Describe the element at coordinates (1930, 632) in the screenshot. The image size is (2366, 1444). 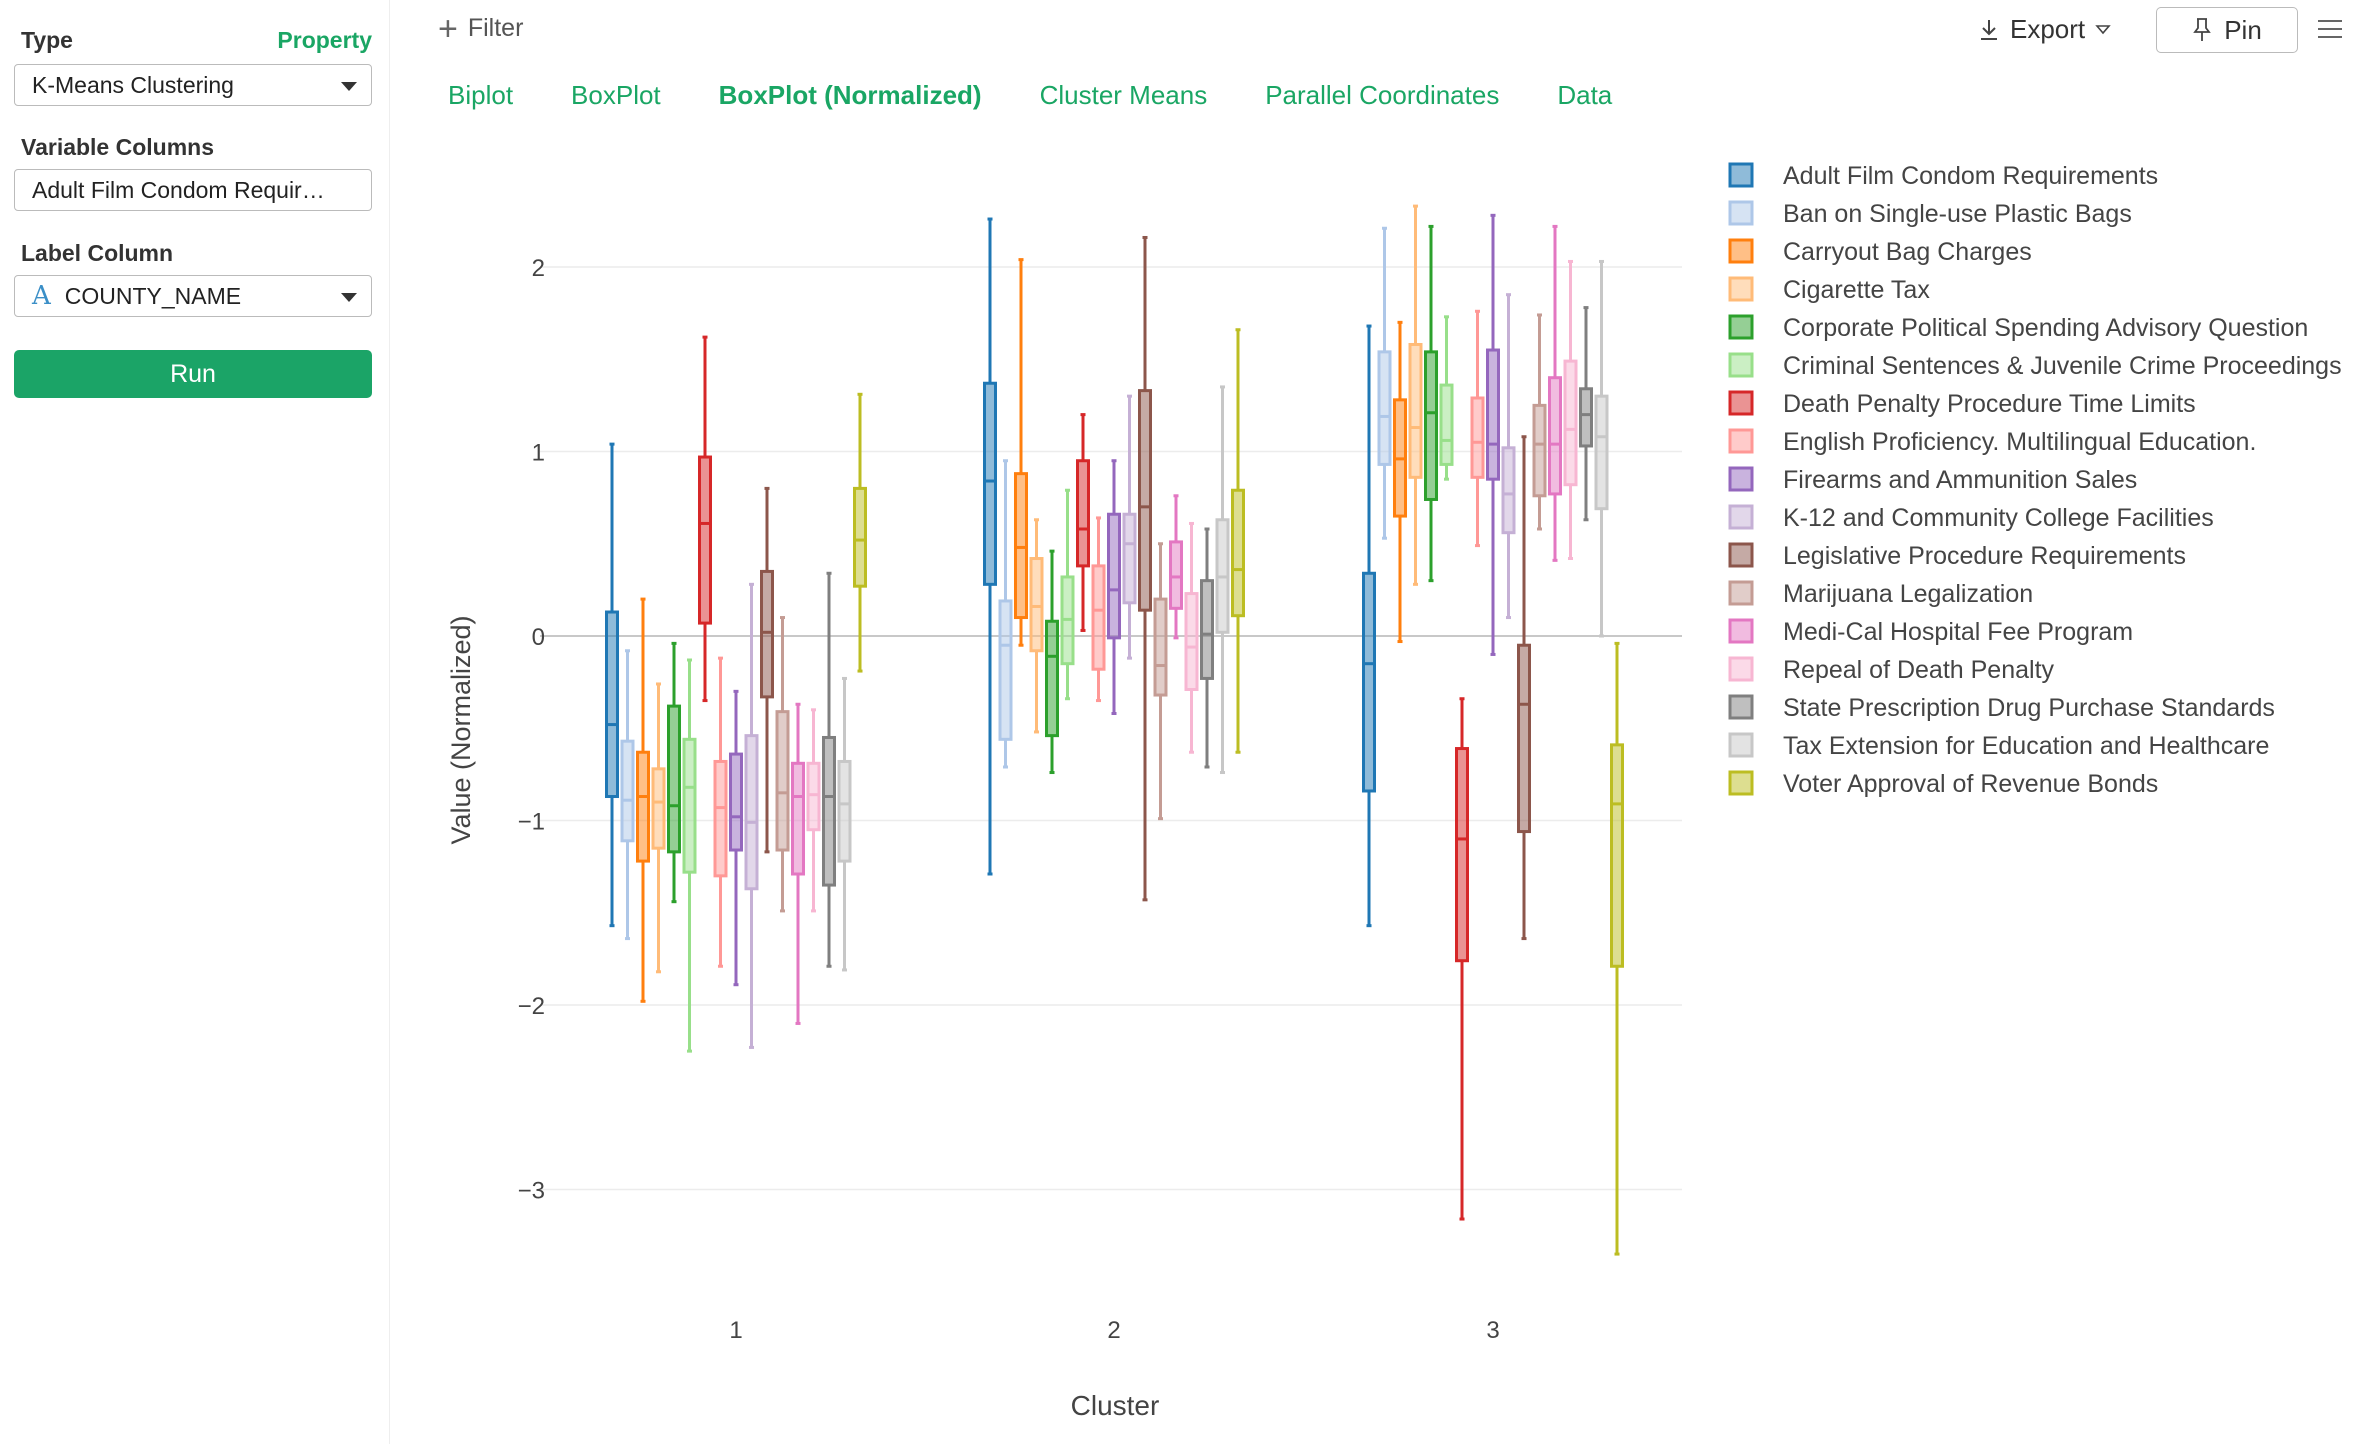
I see `legend-item: Medi-Cal Hospital Fee Program` at that location.